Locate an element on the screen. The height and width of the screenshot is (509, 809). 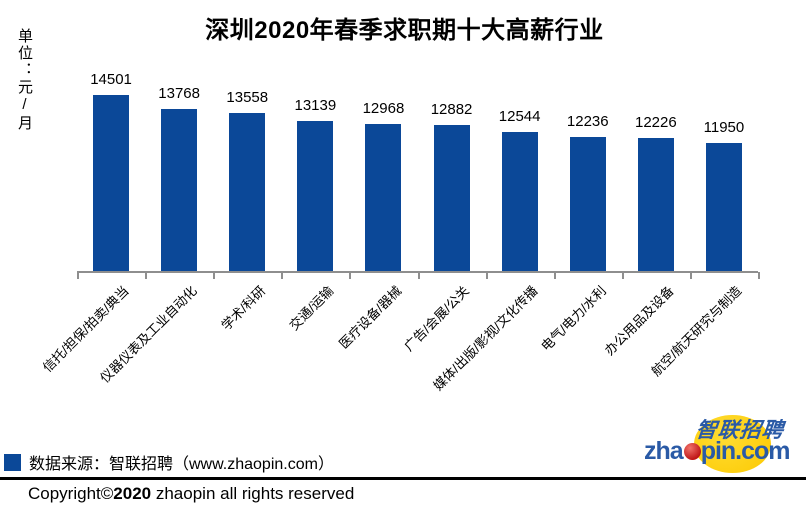
zhaopin-logo: 智联招聘 zha pin.com is located at coordinates (723, 441).